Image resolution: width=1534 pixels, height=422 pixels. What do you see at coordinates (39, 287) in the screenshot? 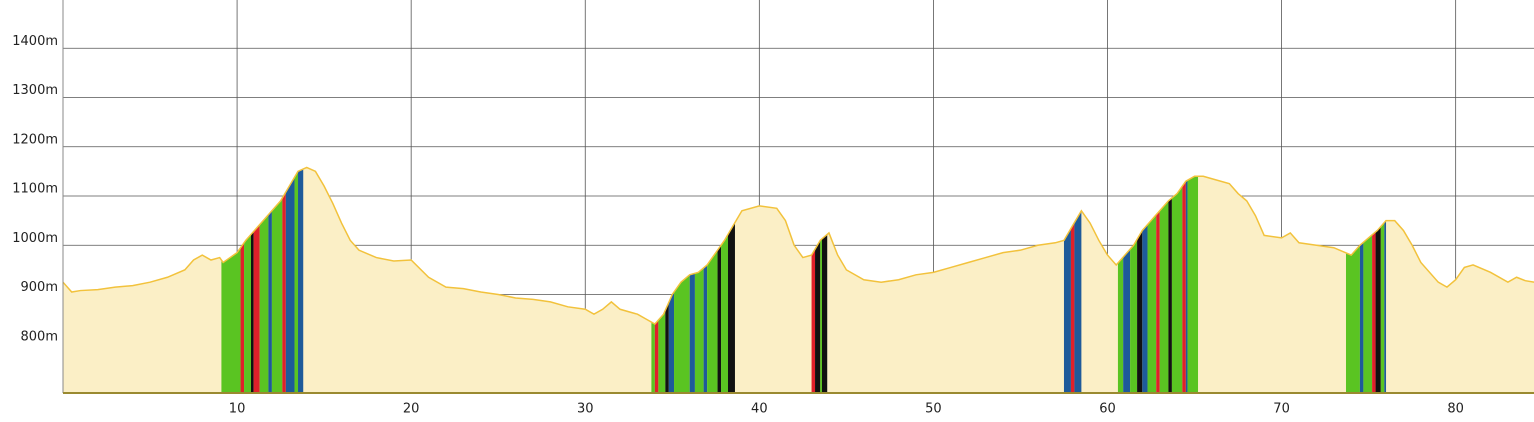
I see `y-tick-label: 900m` at bounding box center [39, 287].